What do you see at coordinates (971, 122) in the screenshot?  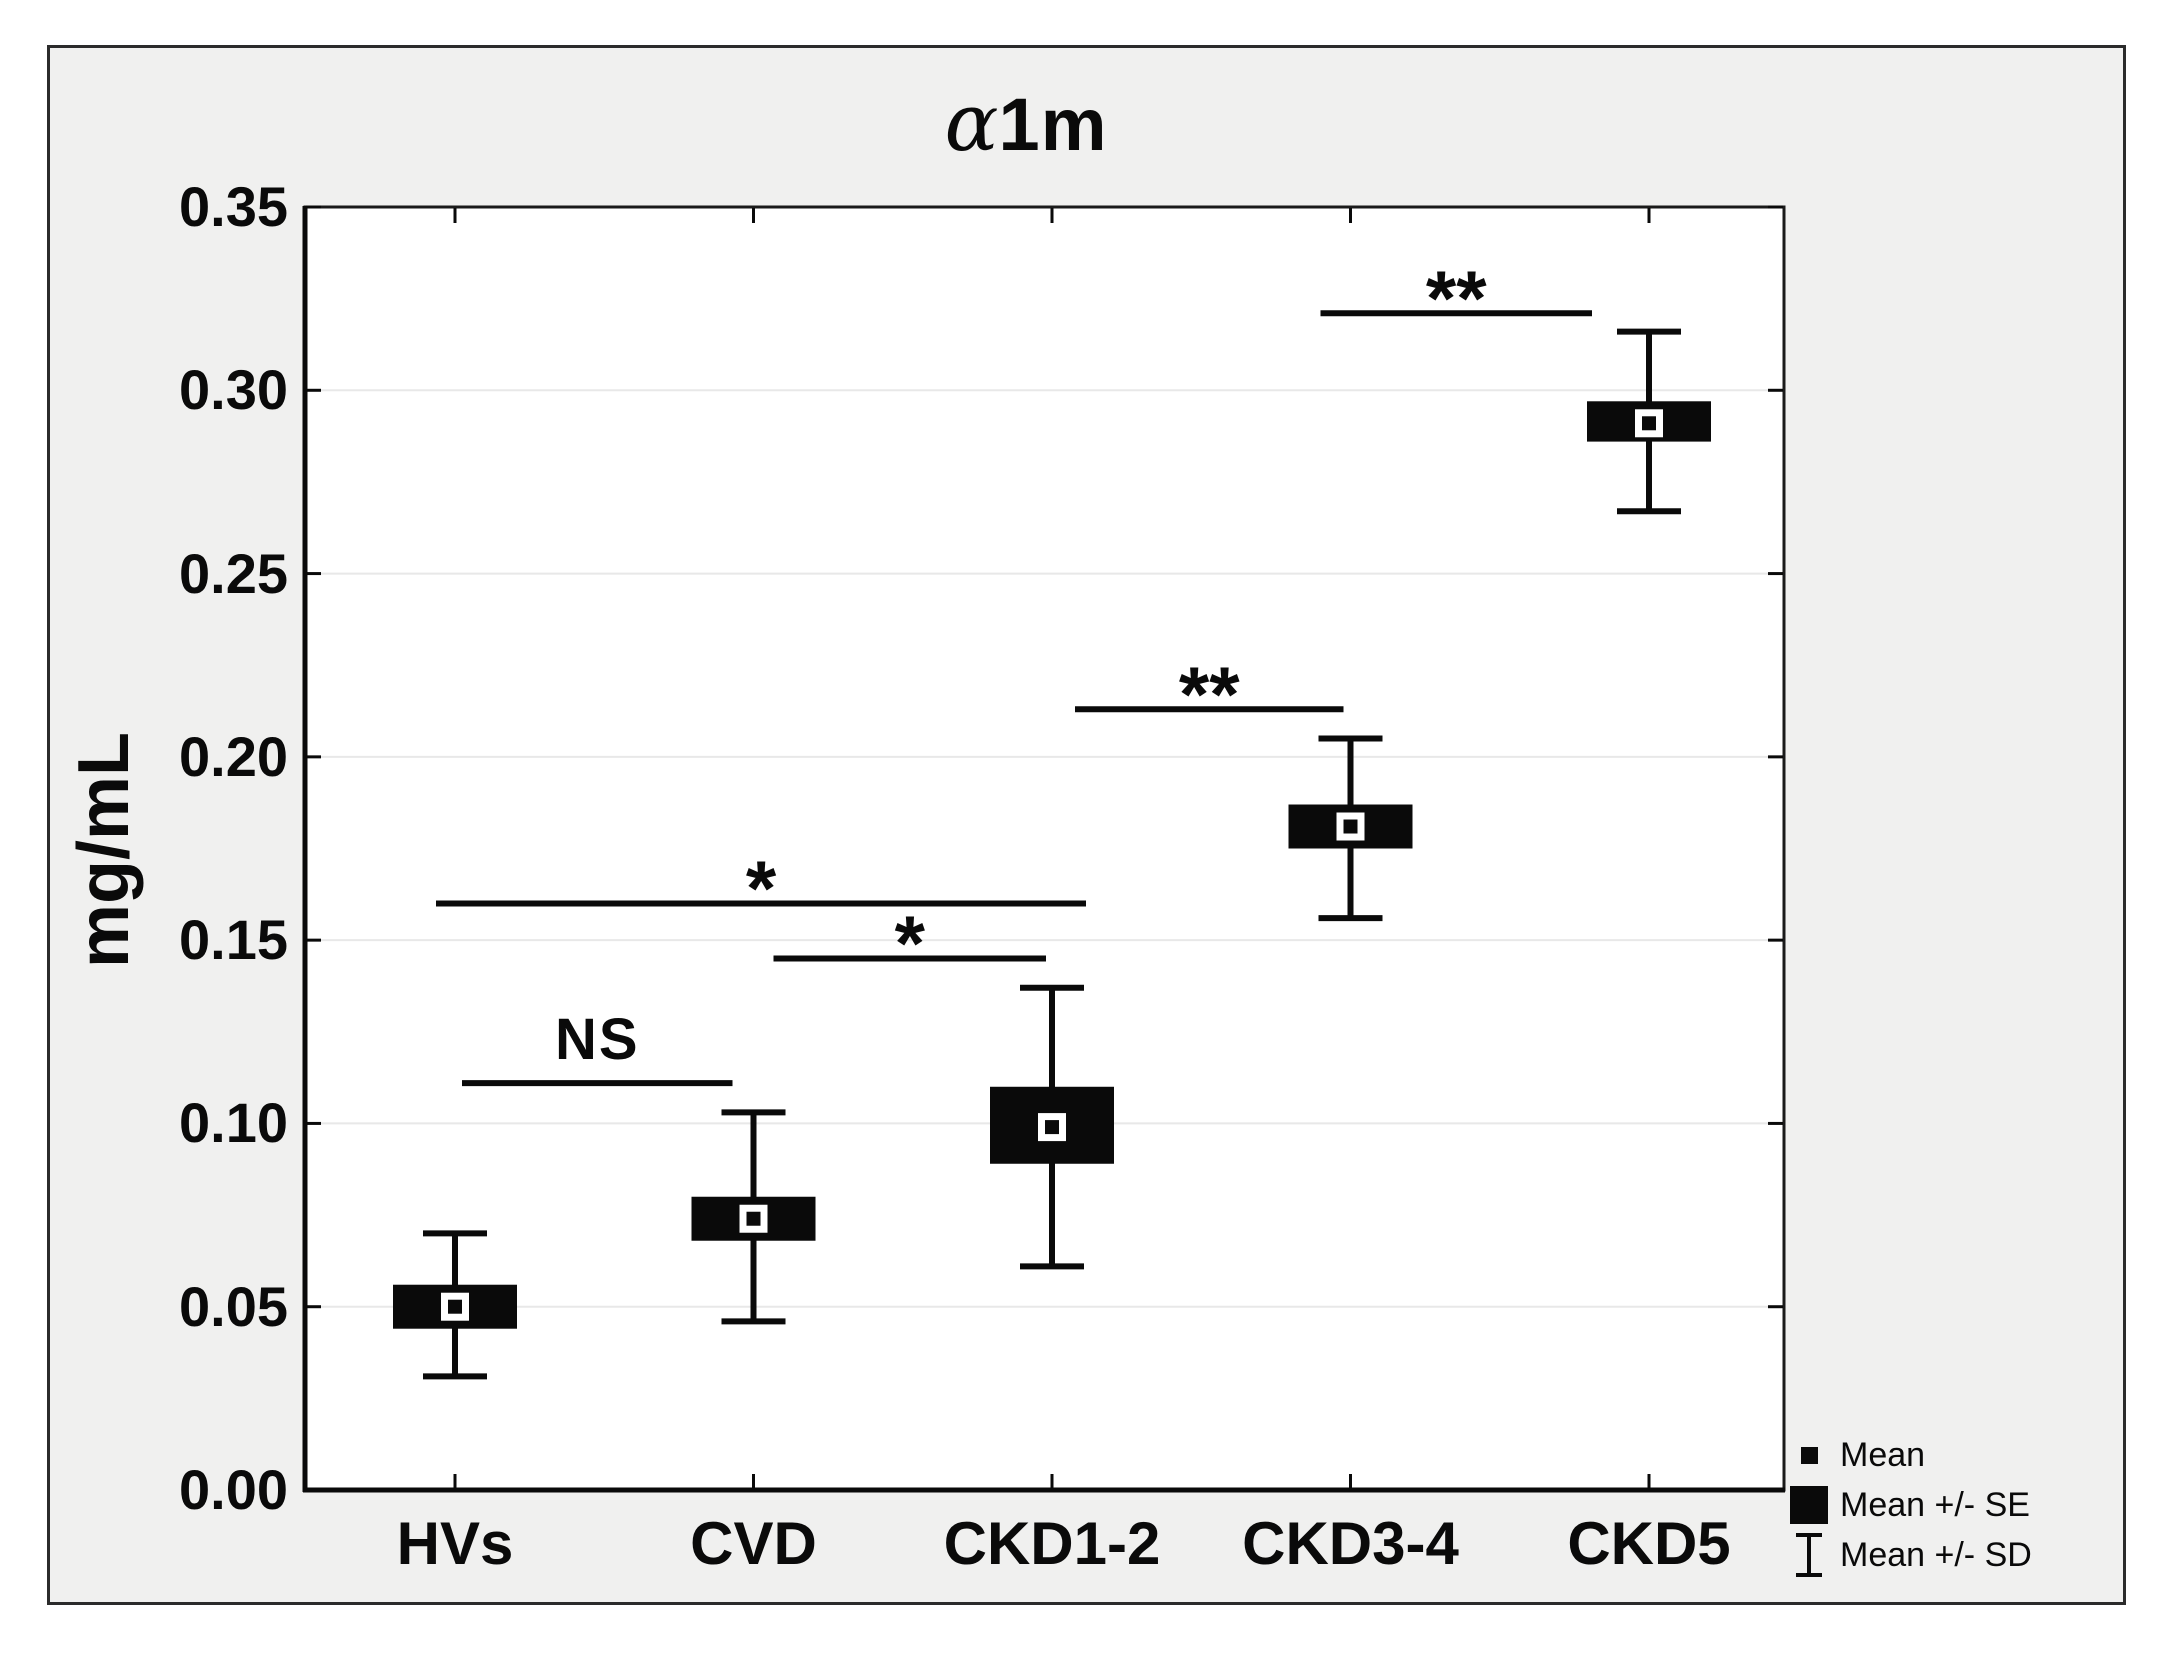 I see `title-alpha-glyph: α` at bounding box center [971, 122].